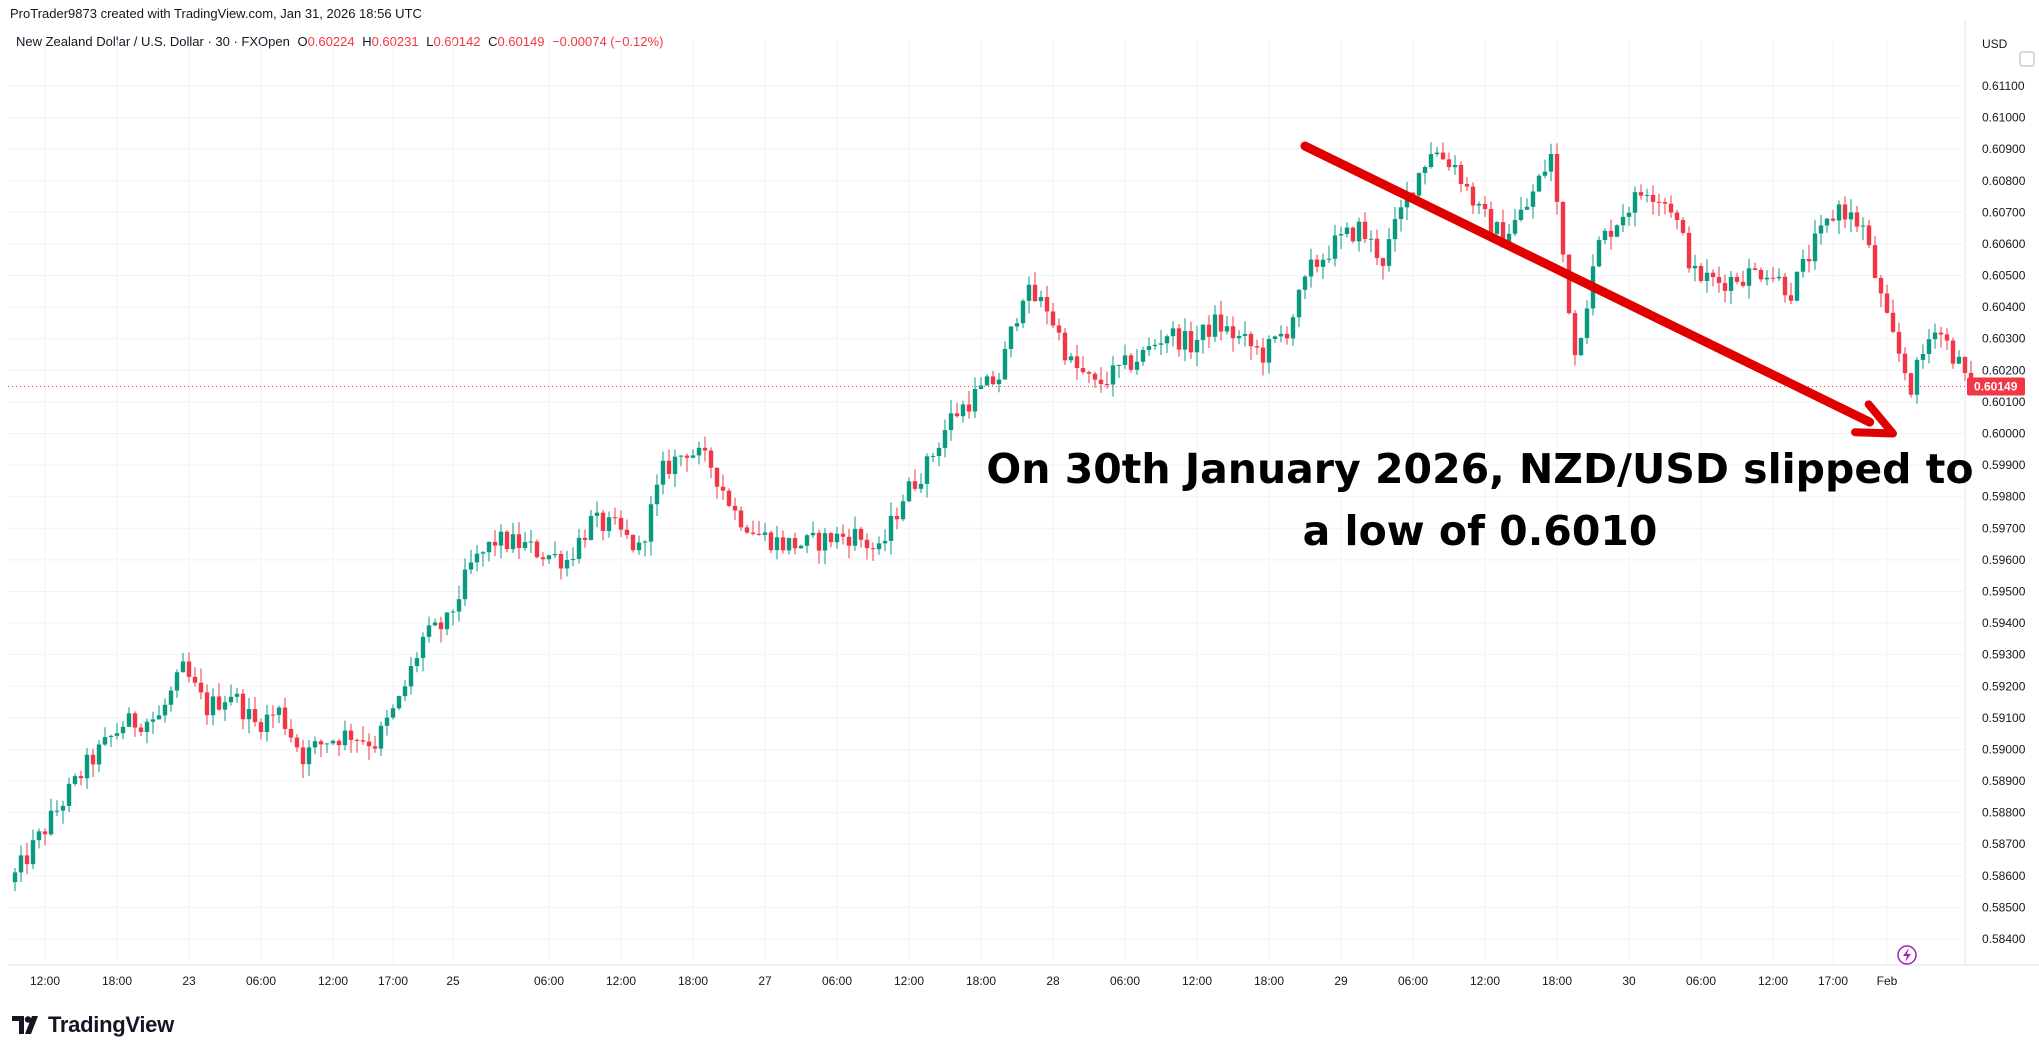  Describe the element at coordinates (2004, 813) in the screenshot. I see `price-tick-label: 0.58800` at that location.